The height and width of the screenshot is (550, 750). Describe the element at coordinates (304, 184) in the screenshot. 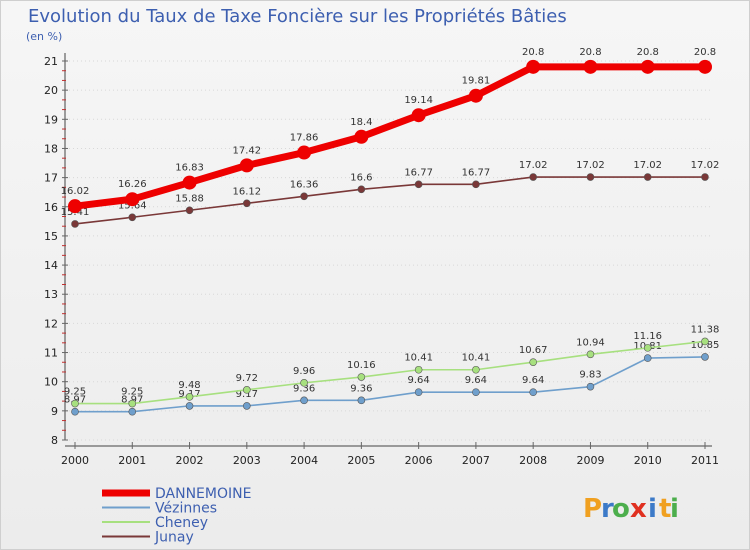

I see `data-label: 16.36` at that location.